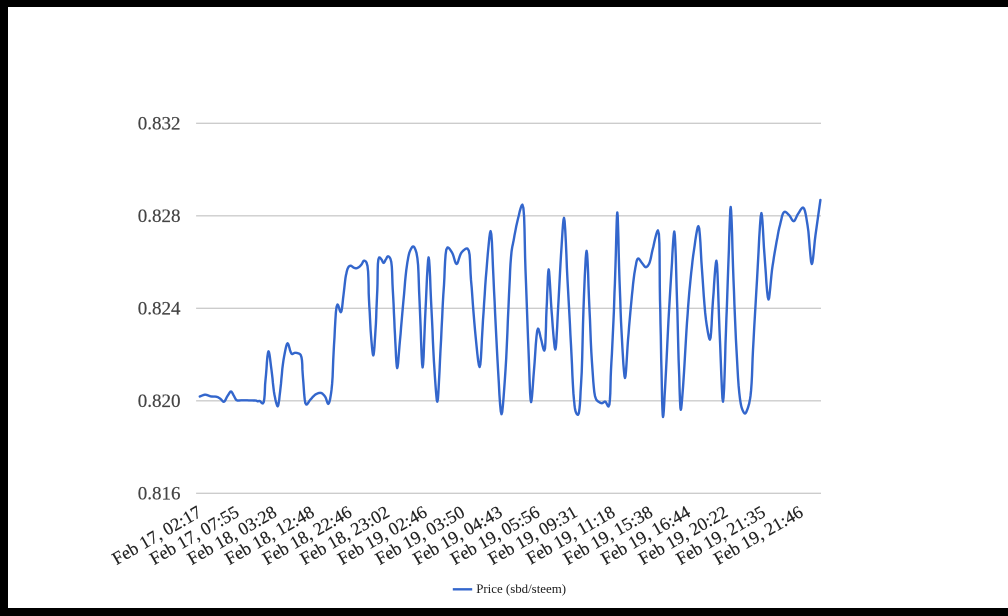 This screenshot has width=1008, height=616. What do you see at coordinates (159, 124) in the screenshot?
I see `svg-text: 0.832` at bounding box center [159, 124].